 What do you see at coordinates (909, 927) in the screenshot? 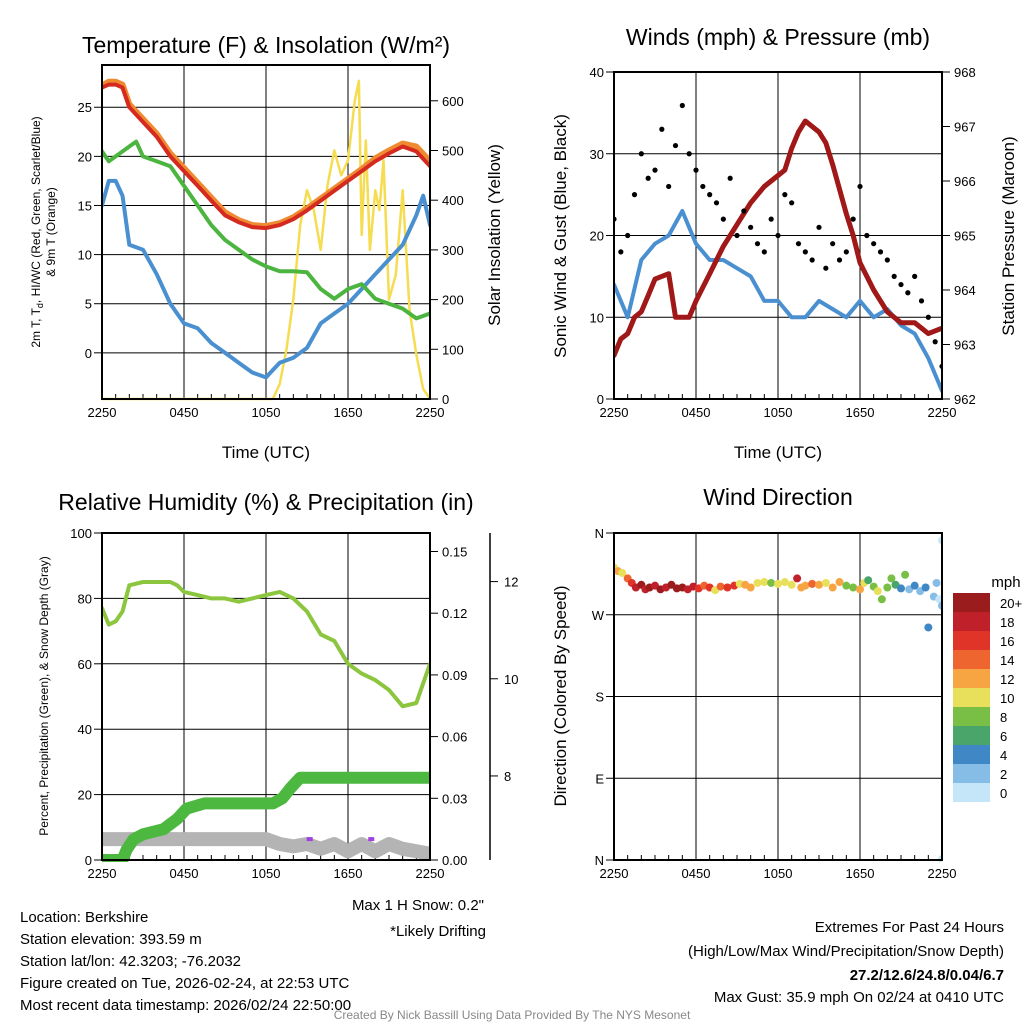
I see `extremes-title: Extremes For Past 24 Hours` at bounding box center [909, 927].